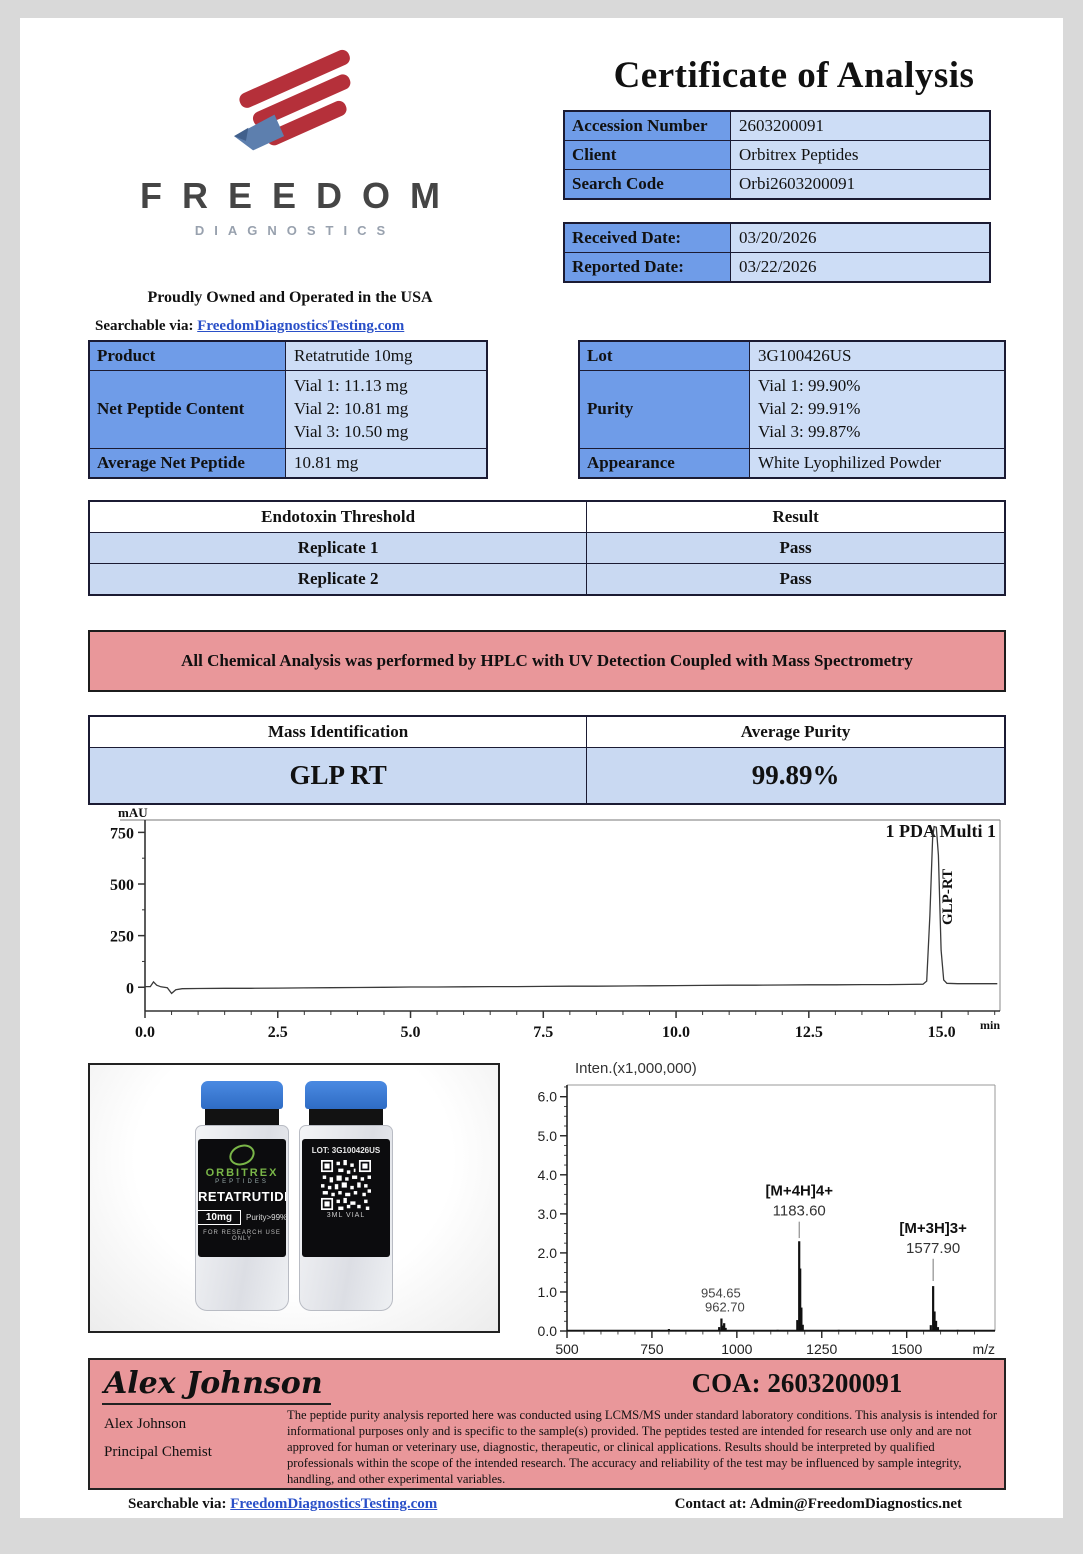  What do you see at coordinates (725, 1306) in the screenshot?
I see `svg-text: 962.70` at bounding box center [725, 1306].